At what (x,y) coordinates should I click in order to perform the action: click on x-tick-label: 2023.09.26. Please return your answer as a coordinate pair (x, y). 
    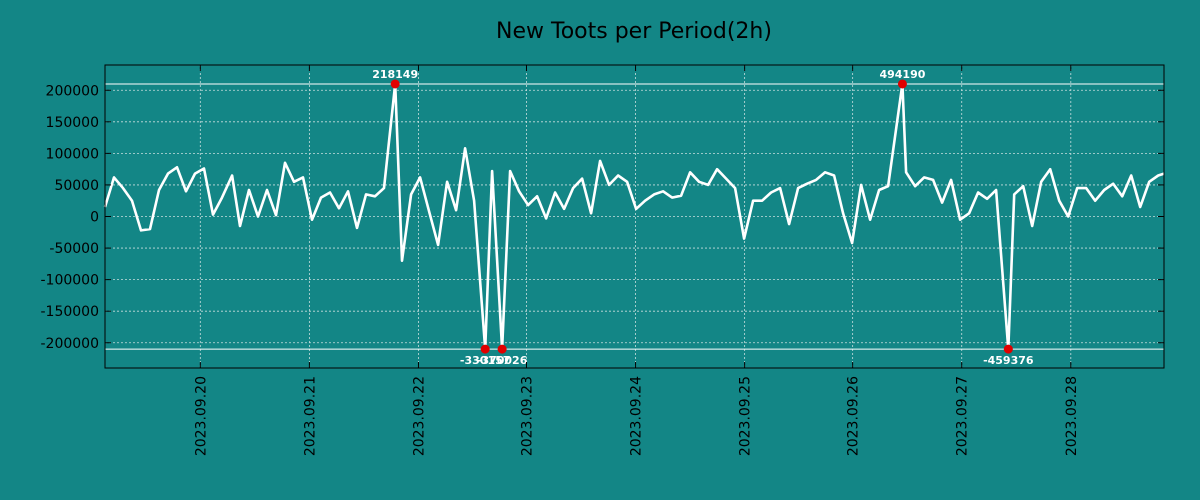
    Looking at the image, I should click on (854, 416).